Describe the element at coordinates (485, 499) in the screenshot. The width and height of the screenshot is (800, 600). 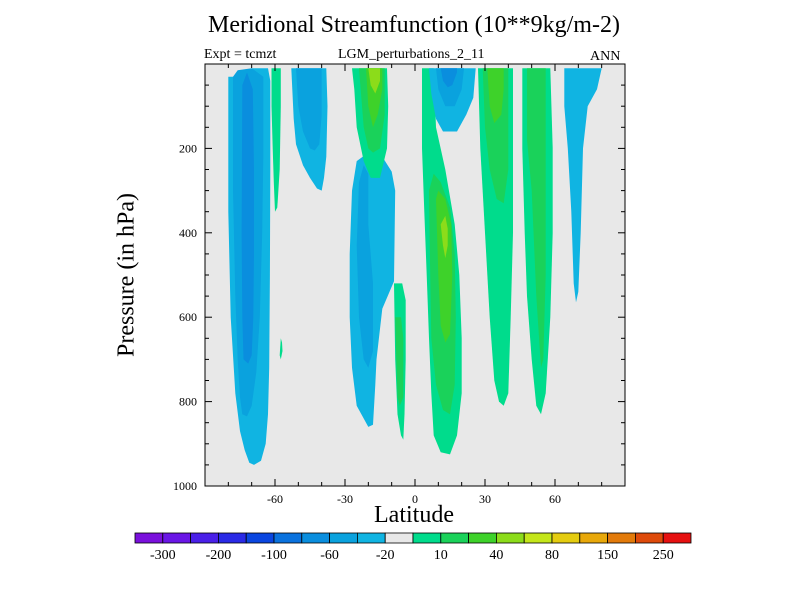
I see `x-tick-label: 30` at that location.